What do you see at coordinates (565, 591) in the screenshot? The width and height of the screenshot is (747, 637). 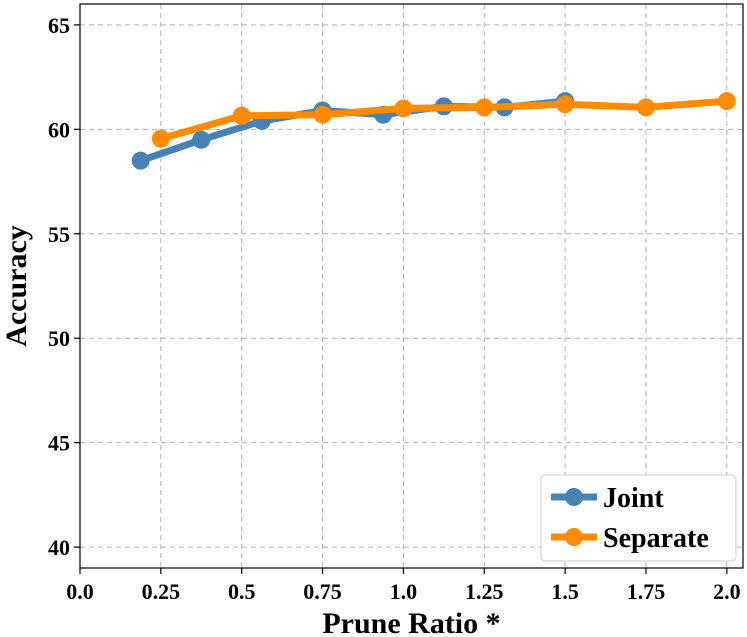 I see `x-tick-label: 1.5` at bounding box center [565, 591].